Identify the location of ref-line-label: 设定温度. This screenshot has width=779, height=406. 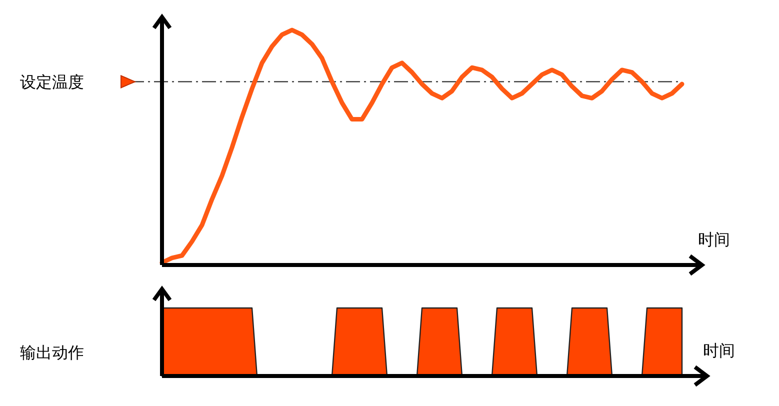
(52, 82).